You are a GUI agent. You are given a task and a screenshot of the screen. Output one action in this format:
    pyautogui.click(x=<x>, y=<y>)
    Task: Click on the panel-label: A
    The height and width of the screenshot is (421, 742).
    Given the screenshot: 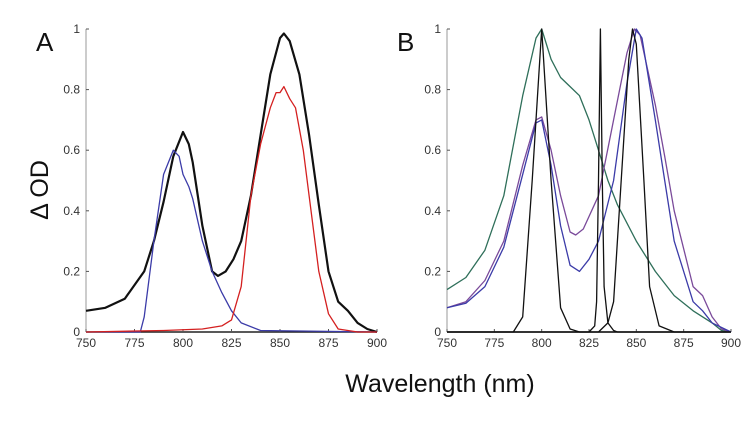 What is the action you would take?
    pyautogui.click(x=45, y=42)
    